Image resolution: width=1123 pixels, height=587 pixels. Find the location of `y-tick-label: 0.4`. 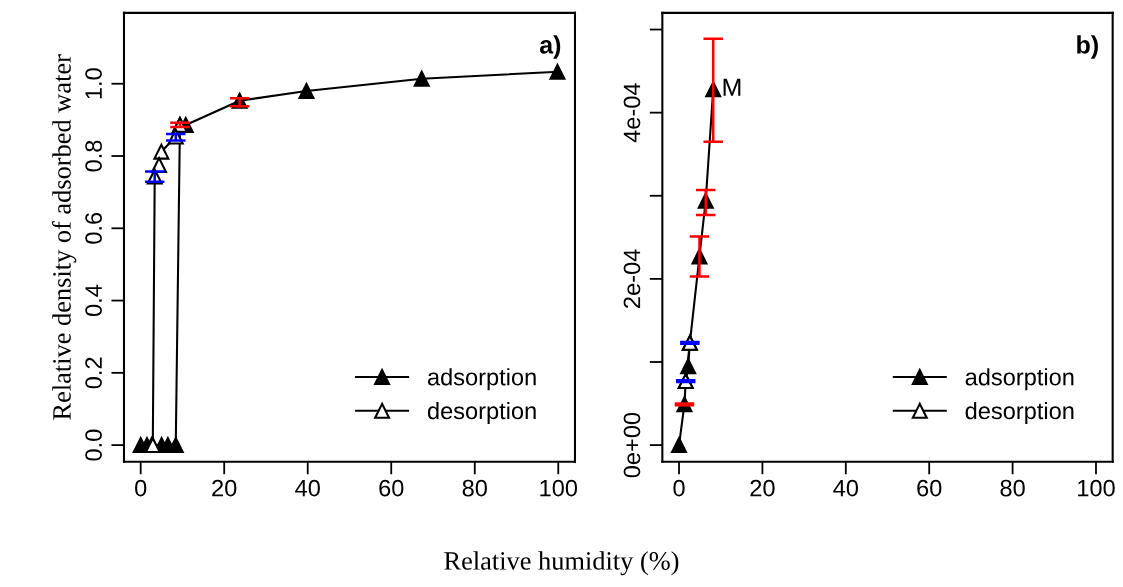

y-tick-label: 0.4 is located at coordinates (93, 300).